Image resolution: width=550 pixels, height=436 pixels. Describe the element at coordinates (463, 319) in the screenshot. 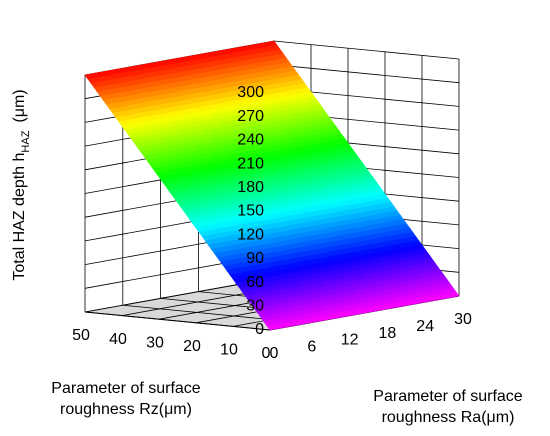

I see `y-tick-label: 30` at that location.